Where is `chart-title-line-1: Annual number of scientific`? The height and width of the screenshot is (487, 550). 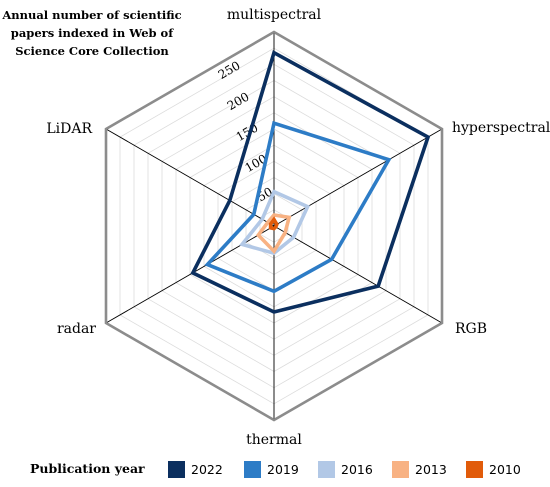
chart-title-line-1: Annual number of scientific is located at coordinates (91, 15).